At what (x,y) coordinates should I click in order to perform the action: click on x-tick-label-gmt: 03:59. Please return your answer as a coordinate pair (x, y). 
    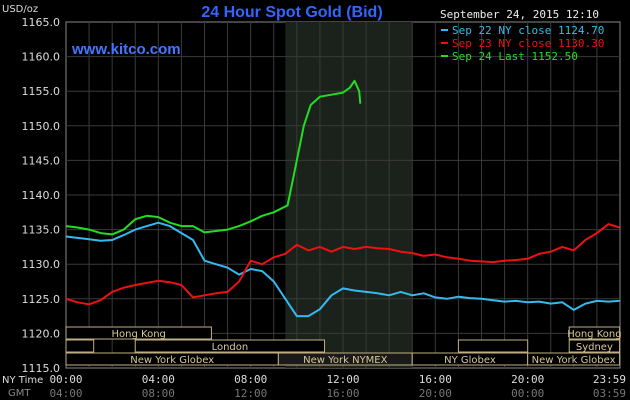
    Looking at the image, I should click on (609, 393).